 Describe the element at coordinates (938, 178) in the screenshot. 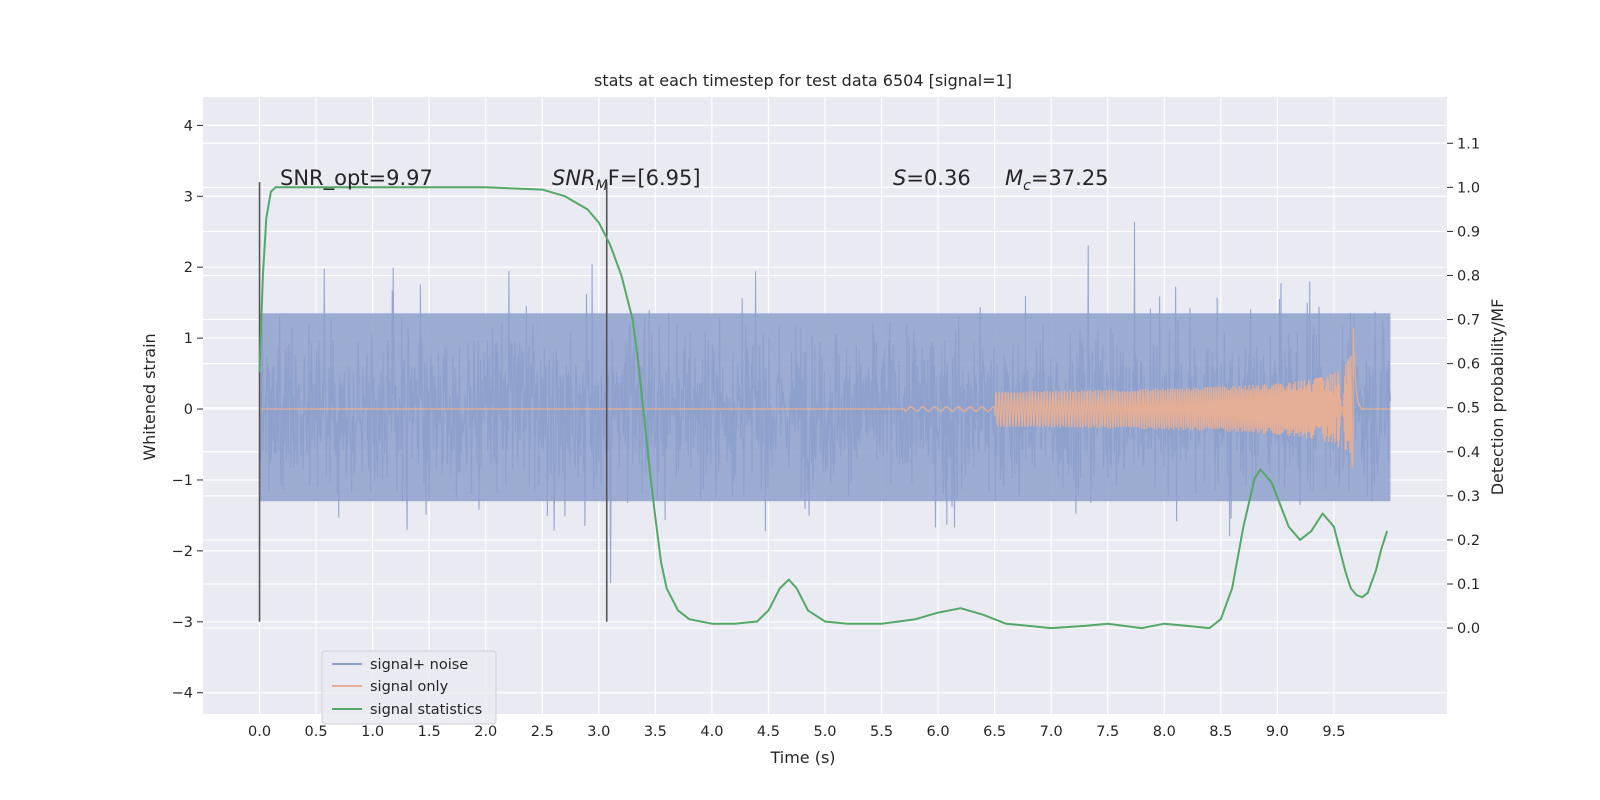

I see `annotation-s-rest: =0.36` at that location.